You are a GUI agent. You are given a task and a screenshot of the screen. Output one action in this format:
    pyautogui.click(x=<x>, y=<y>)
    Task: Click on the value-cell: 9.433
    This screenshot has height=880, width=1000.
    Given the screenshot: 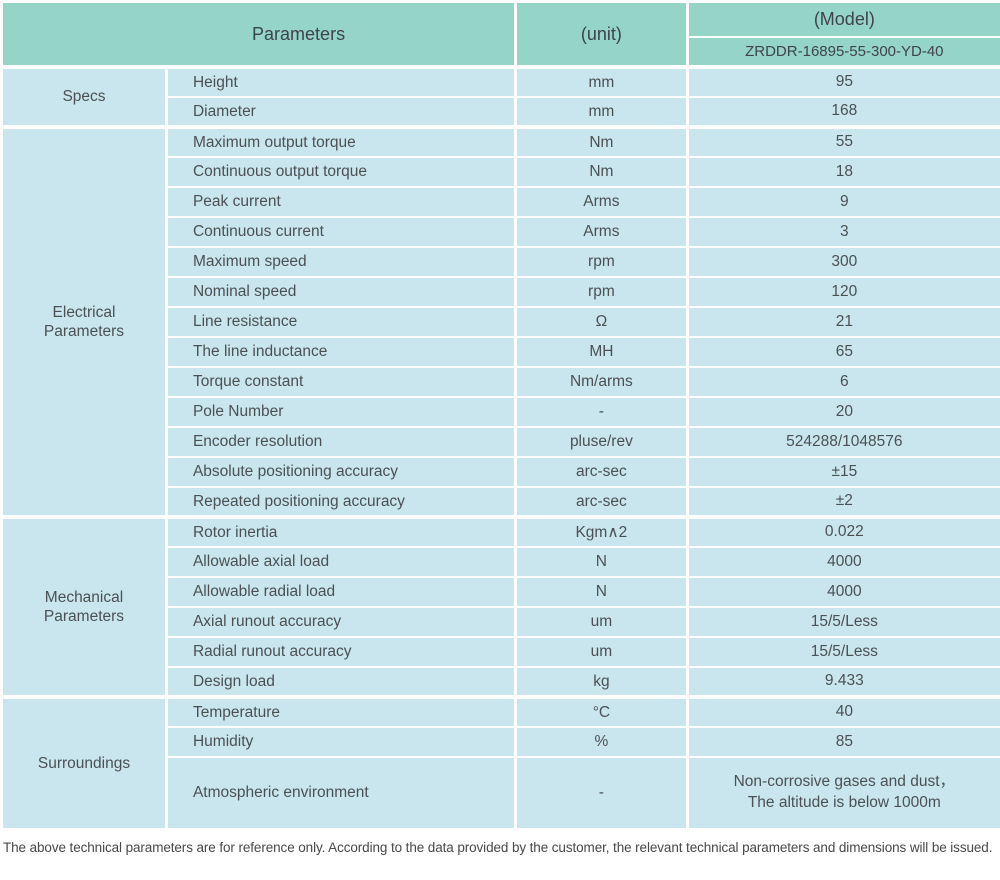 What is the action you would take?
    pyautogui.click(x=843, y=681)
    